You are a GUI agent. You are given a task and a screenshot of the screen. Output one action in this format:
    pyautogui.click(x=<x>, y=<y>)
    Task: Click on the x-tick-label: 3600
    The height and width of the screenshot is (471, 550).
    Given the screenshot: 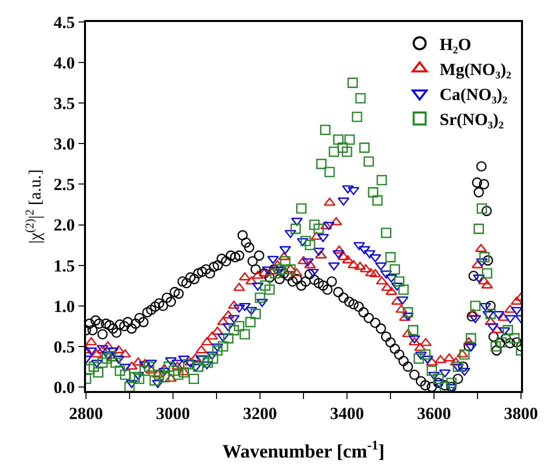 What is the action you would take?
    pyautogui.click(x=434, y=414)
    